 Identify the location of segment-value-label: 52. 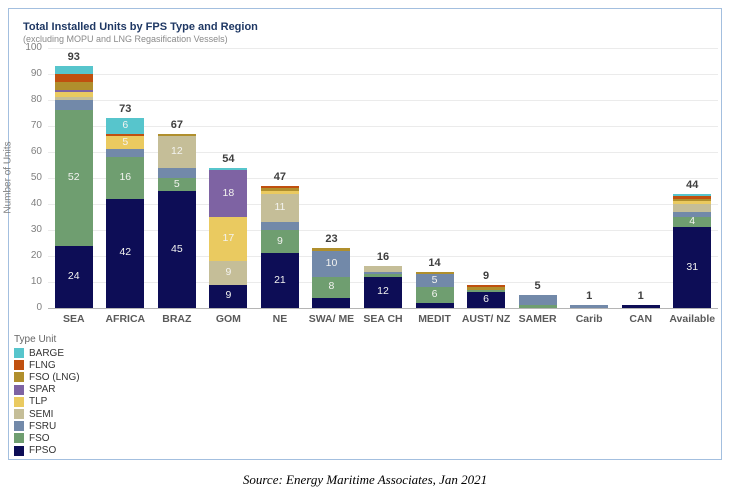
(73, 176).